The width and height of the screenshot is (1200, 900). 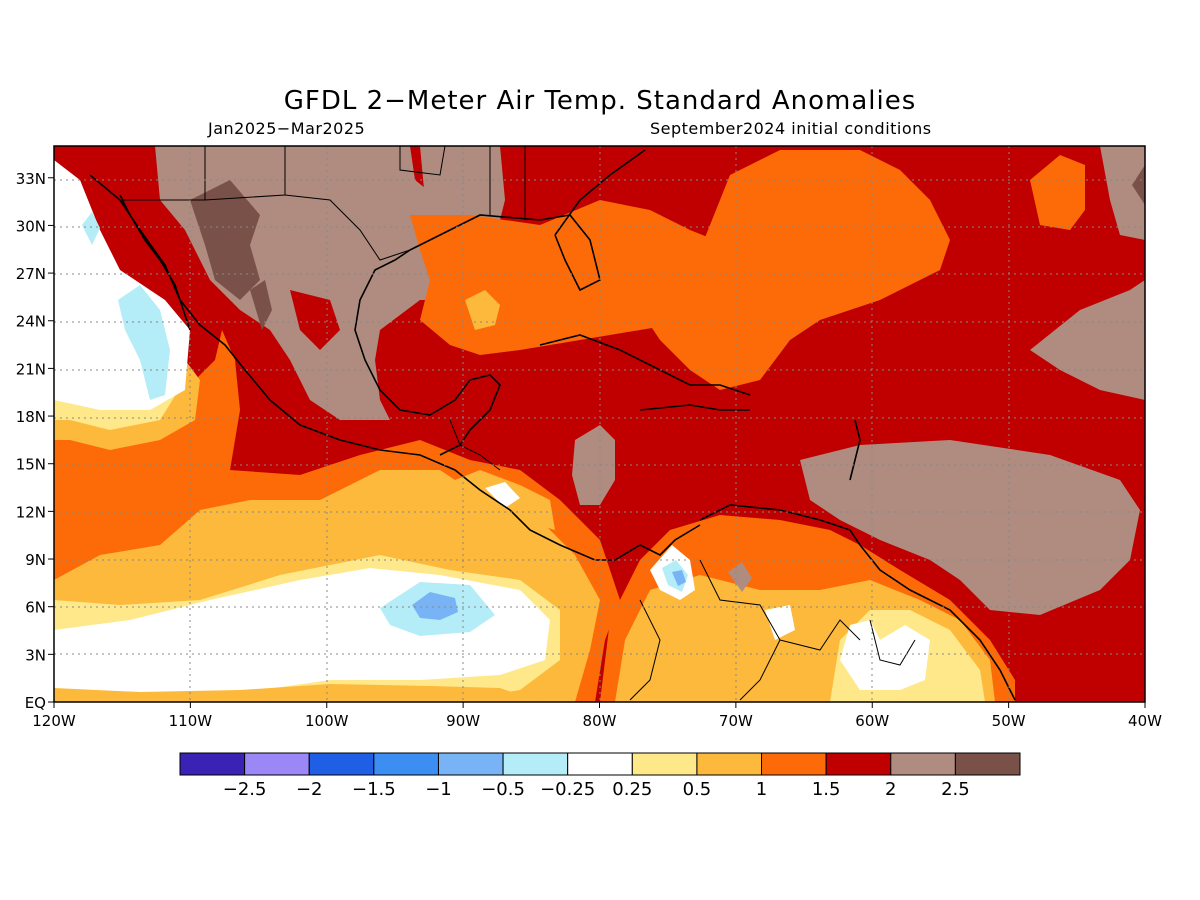 I want to click on colorbar-label: −1.5, so click(x=374, y=789).